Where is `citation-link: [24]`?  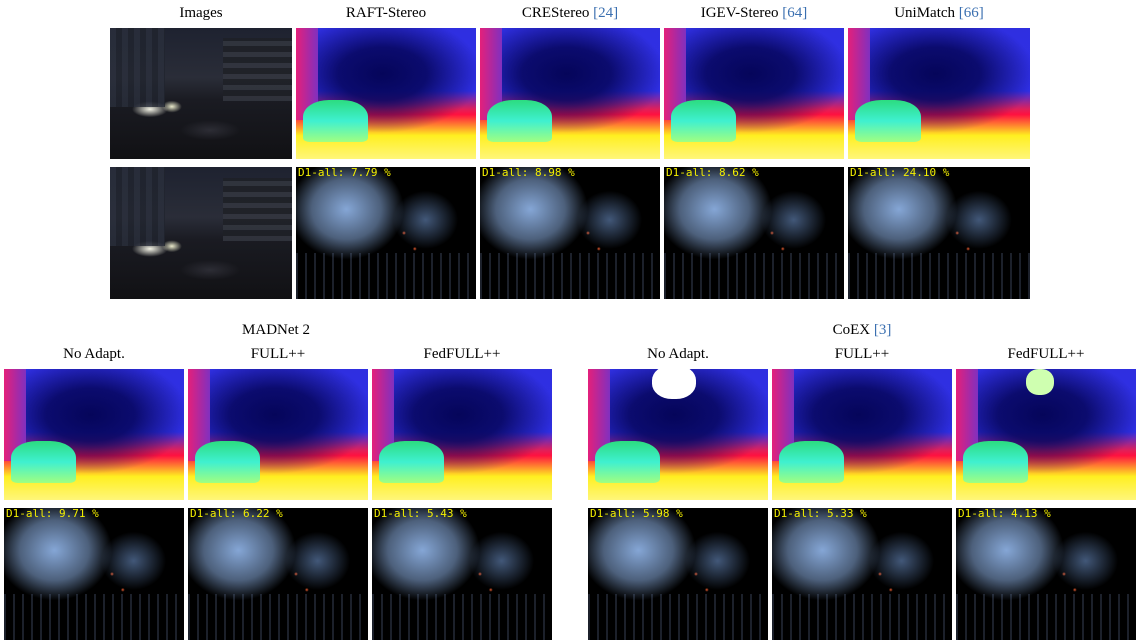 citation-link: [24] is located at coordinates (606, 13).